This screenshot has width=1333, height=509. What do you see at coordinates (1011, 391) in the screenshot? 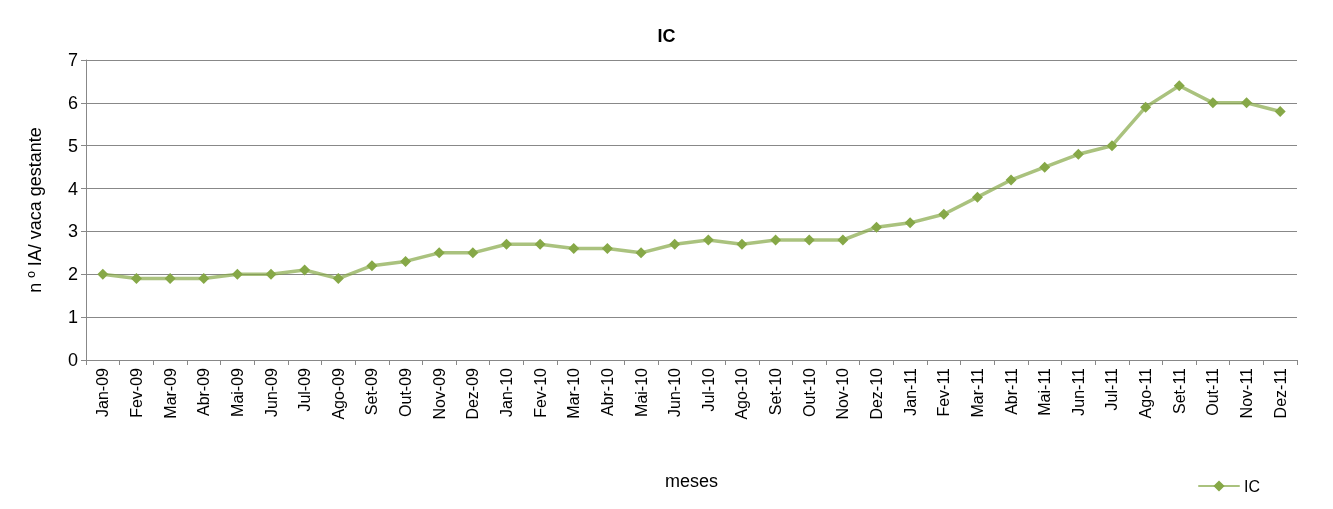
I see `x-tick-label: Abr-11` at bounding box center [1011, 391].